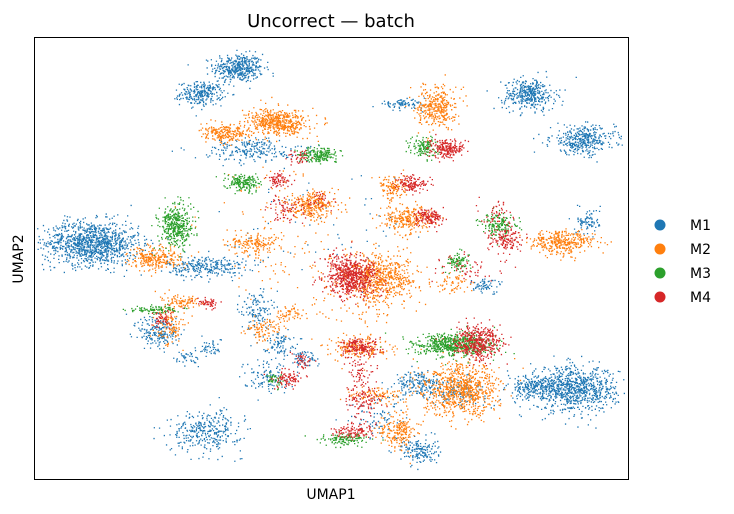 This screenshot has height=514, width=734. What do you see at coordinates (682, 298) in the screenshot?
I see `legend-item-M4: M4` at bounding box center [682, 298].